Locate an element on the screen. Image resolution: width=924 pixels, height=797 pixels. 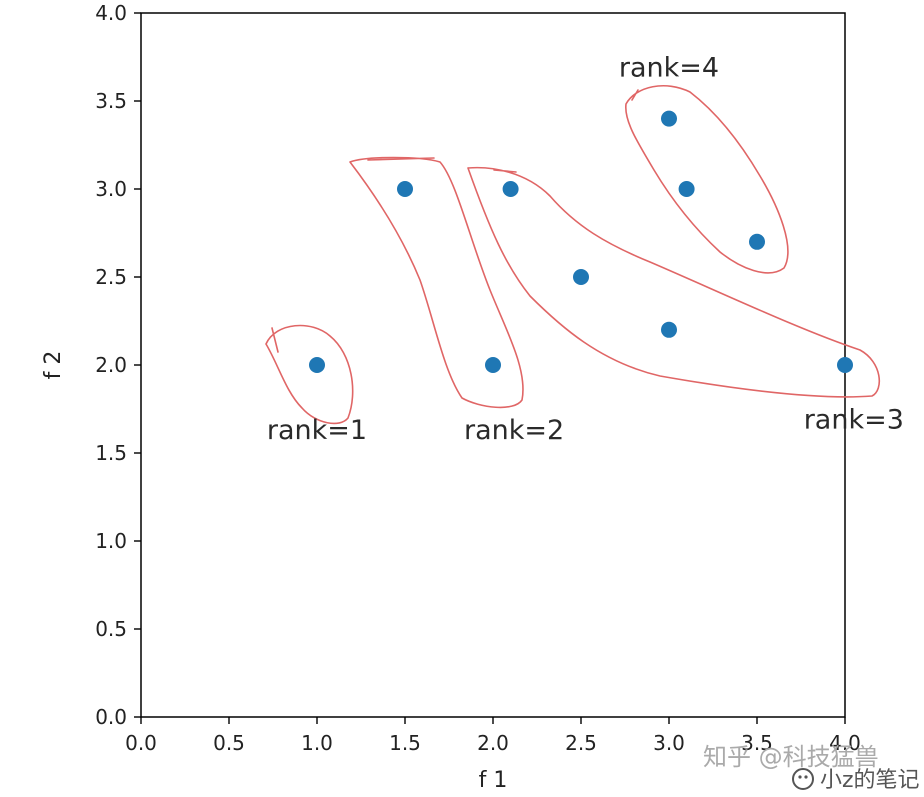
y-tick-label: 3.0 is located at coordinates (111, 189).